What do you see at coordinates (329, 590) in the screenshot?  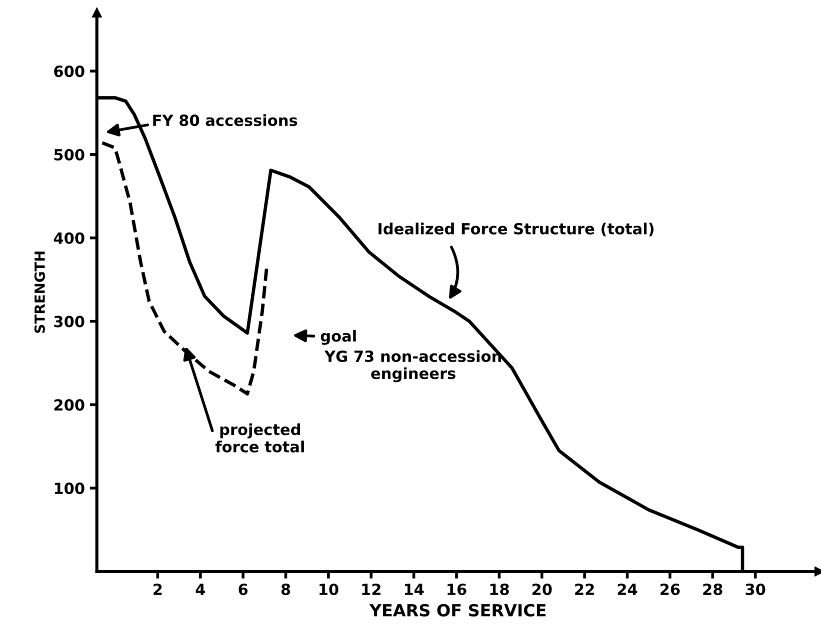 I see `x-tick-label: 10` at bounding box center [329, 590].